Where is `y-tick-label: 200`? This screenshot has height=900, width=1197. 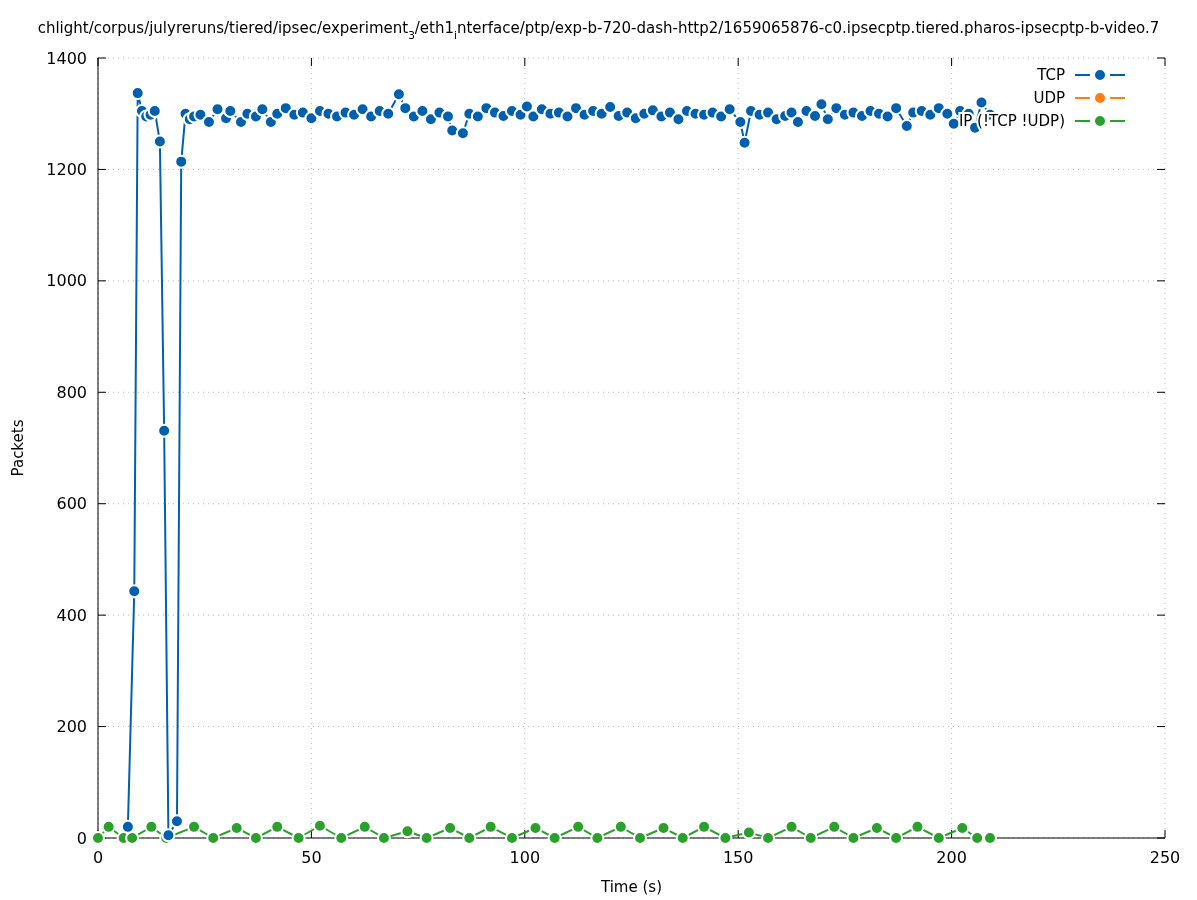 y-tick-label: 200 is located at coordinates (71, 727).